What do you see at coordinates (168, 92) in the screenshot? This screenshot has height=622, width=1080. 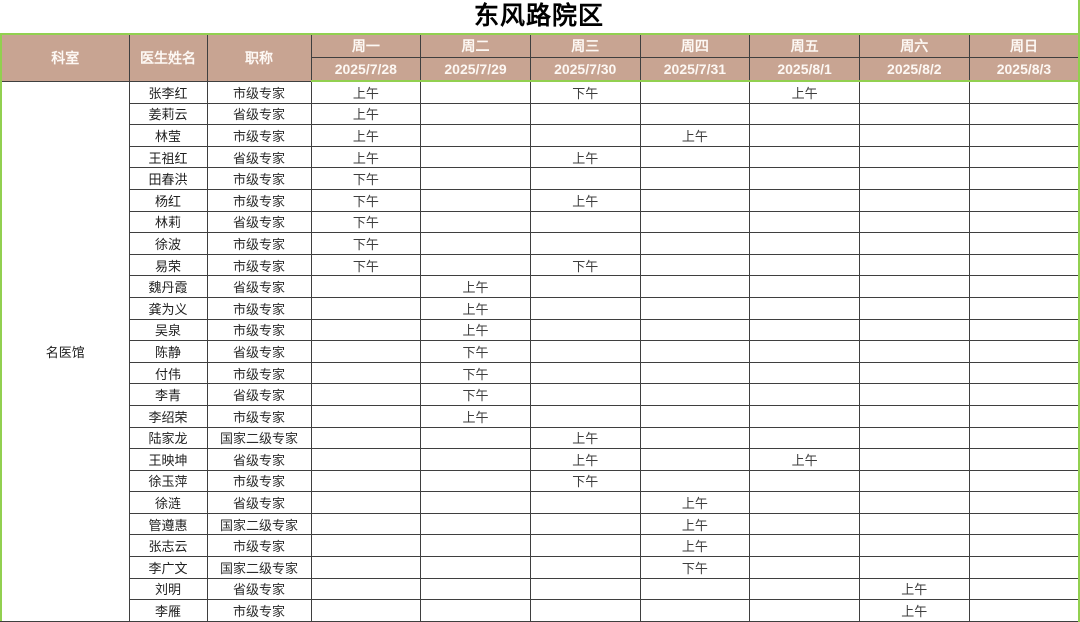 I see `doctor-name-cell: 张李红` at bounding box center [168, 92].